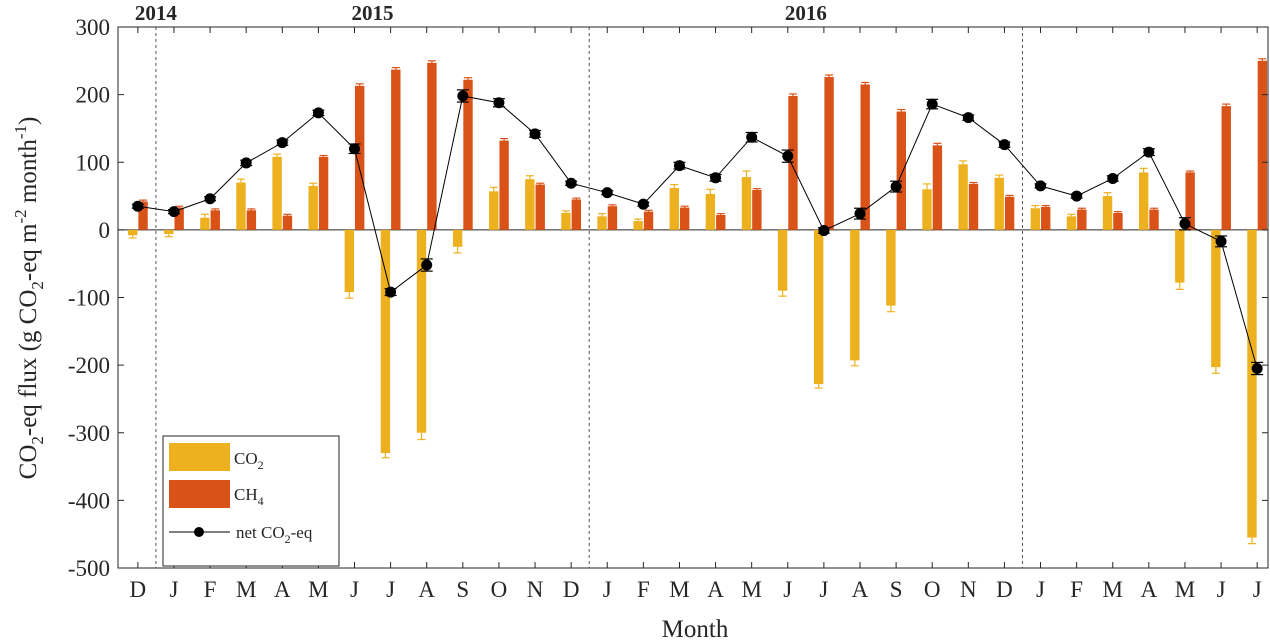  What do you see at coordinates (89, 298) in the screenshot?
I see `y-tick-label: -100` at bounding box center [89, 298].